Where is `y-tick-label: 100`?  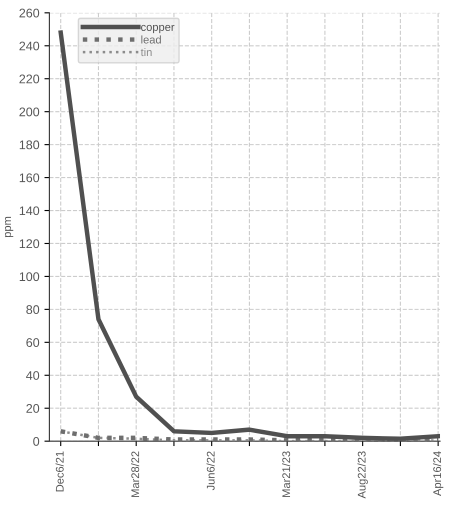 y-tick-label: 100 is located at coordinates (30, 277).